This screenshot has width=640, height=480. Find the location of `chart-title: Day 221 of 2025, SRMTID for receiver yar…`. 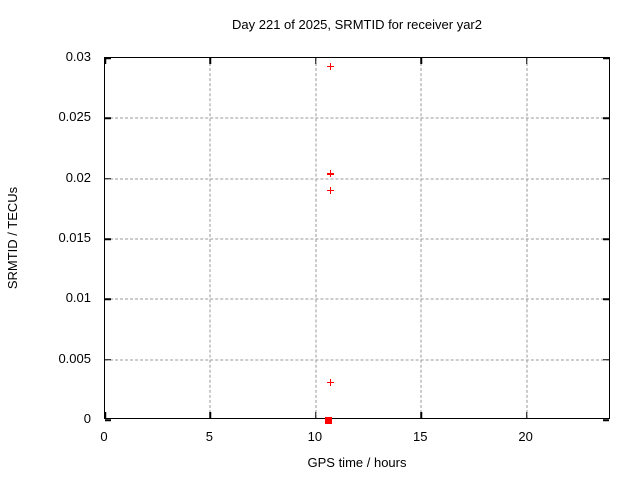

chart-title: Day 221 of 2025, SRMTID for receiver yar… is located at coordinates (357, 24).